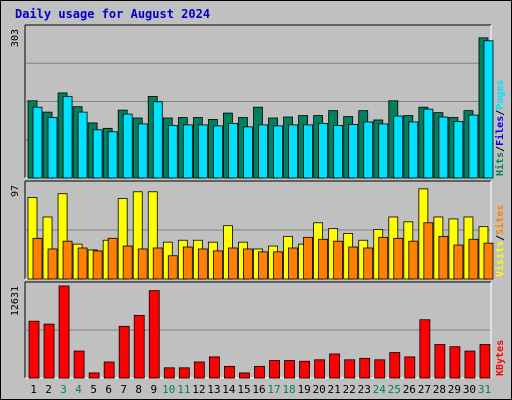 The height and width of the screenshot is (400, 512). What do you see at coordinates (409, 389) in the screenshot?
I see `day-label-26: 26` at bounding box center [409, 389].